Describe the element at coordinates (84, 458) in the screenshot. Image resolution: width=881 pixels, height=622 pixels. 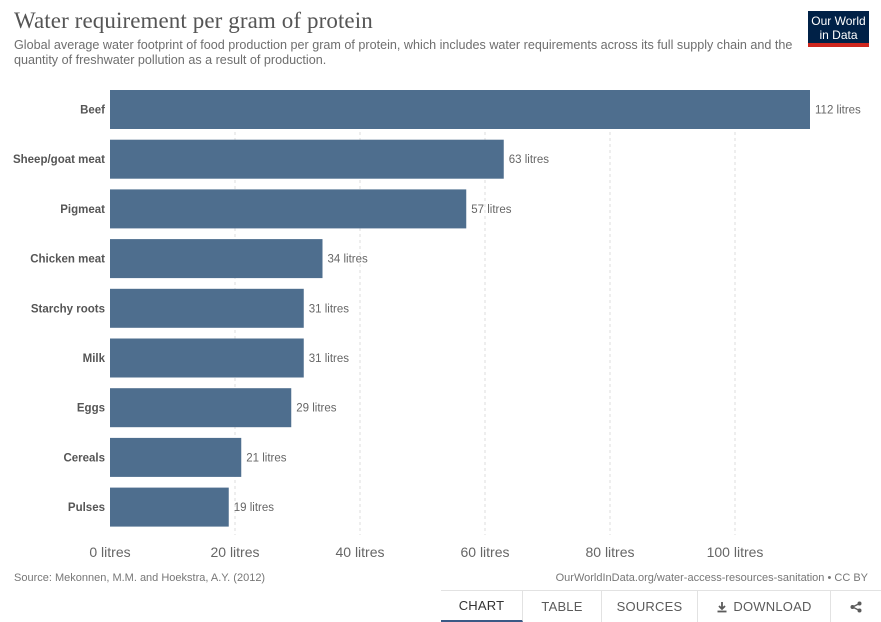
I see `category-label: Cereals` at that location.